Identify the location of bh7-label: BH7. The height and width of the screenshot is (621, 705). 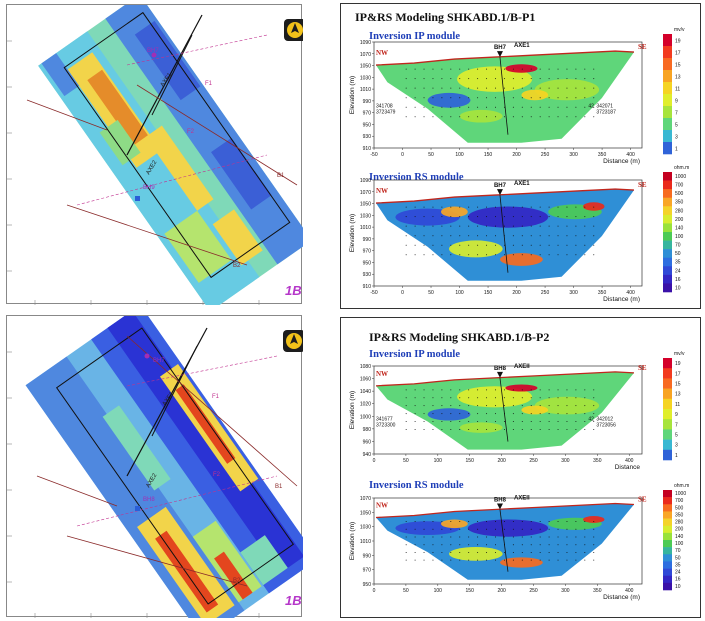
(159, 361).